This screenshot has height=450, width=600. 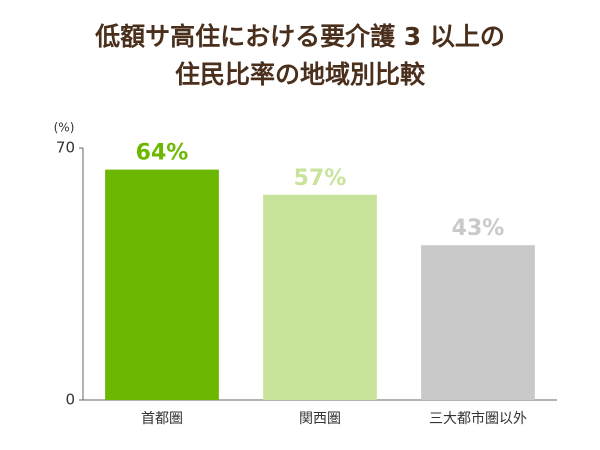 What do you see at coordinates (70, 400) in the screenshot?
I see `y-tick-label: 0` at bounding box center [70, 400].